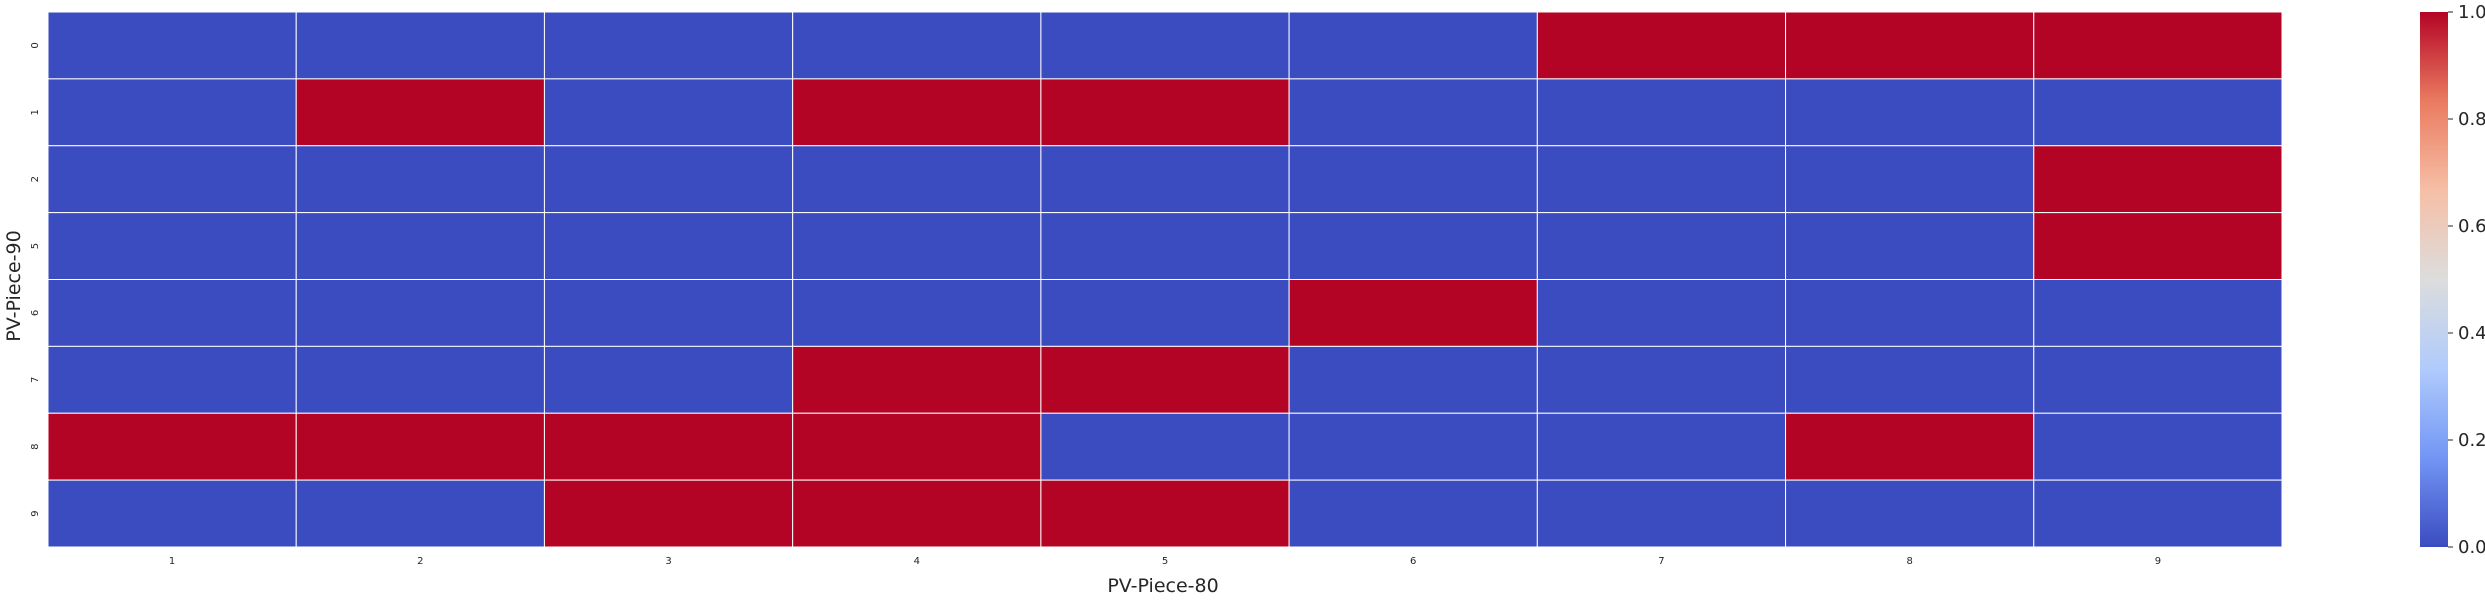 This screenshot has width=2485, height=608. I want to click on x-tick-label: 4, so click(917, 561).